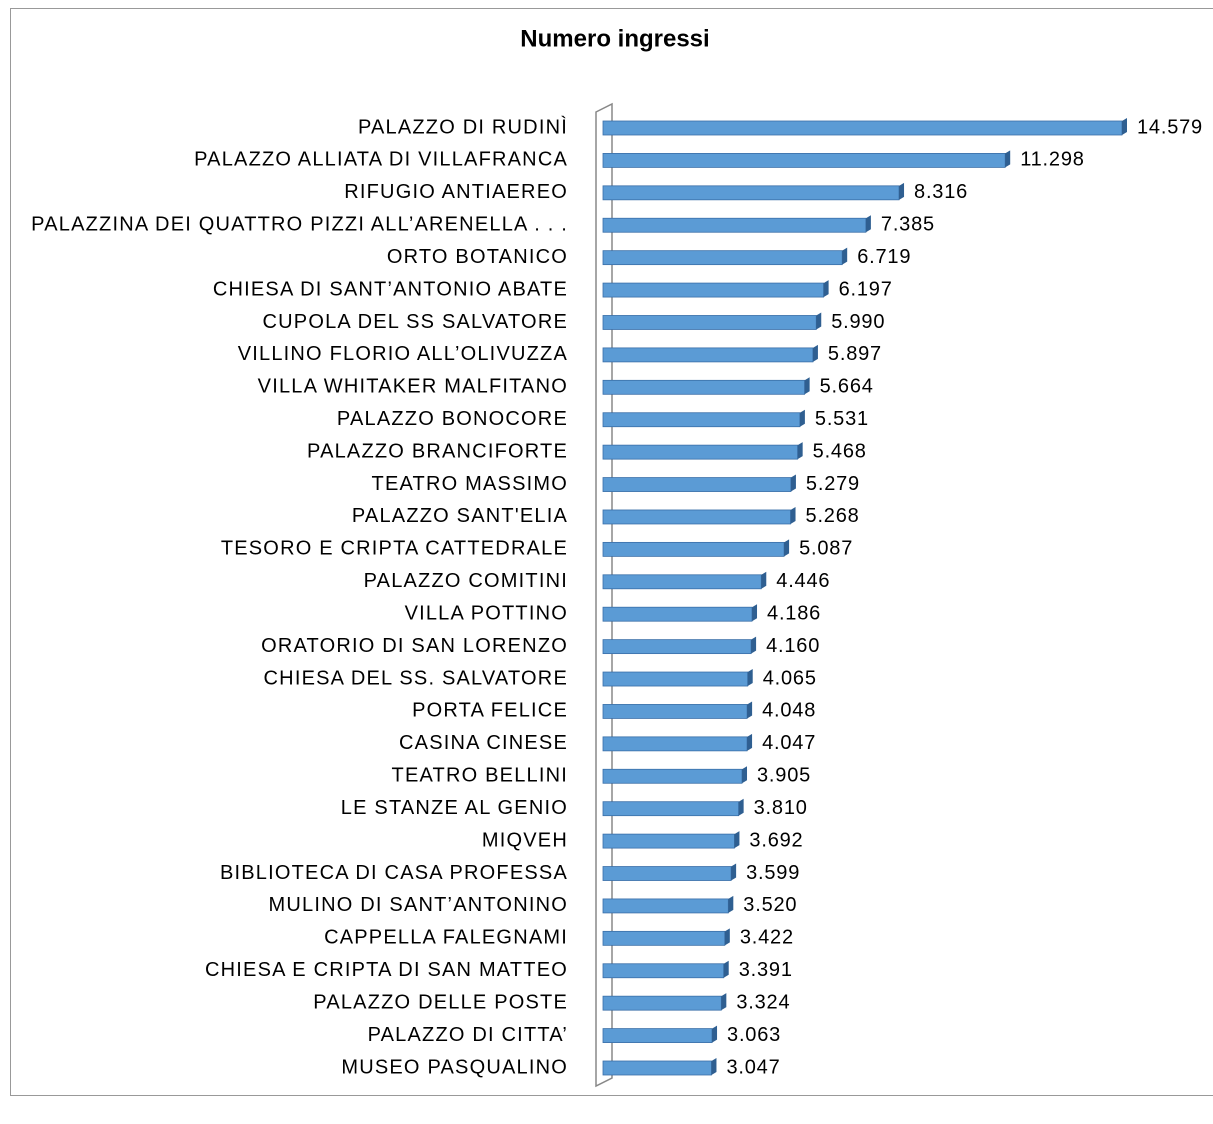 This screenshot has height=1124, width=1213. I want to click on category-label: PORTA FELICE, so click(490, 711).